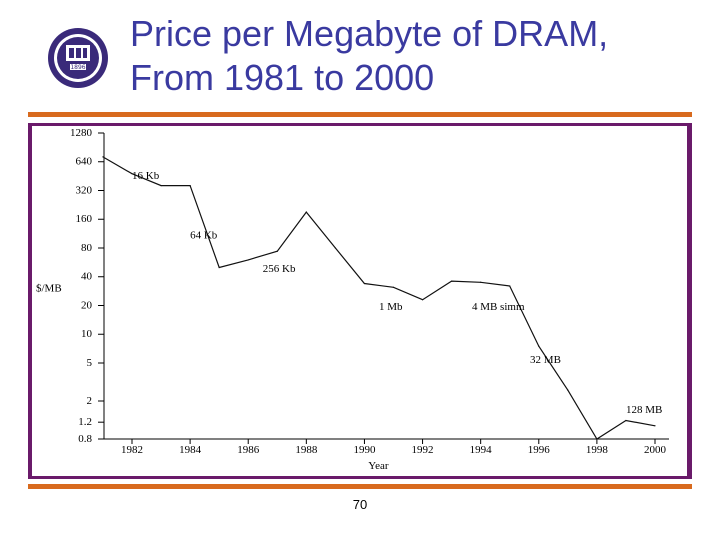 This screenshot has width=720, height=540. Describe the element at coordinates (84, 162) in the screenshot. I see `y-tick-label: 640` at that location.